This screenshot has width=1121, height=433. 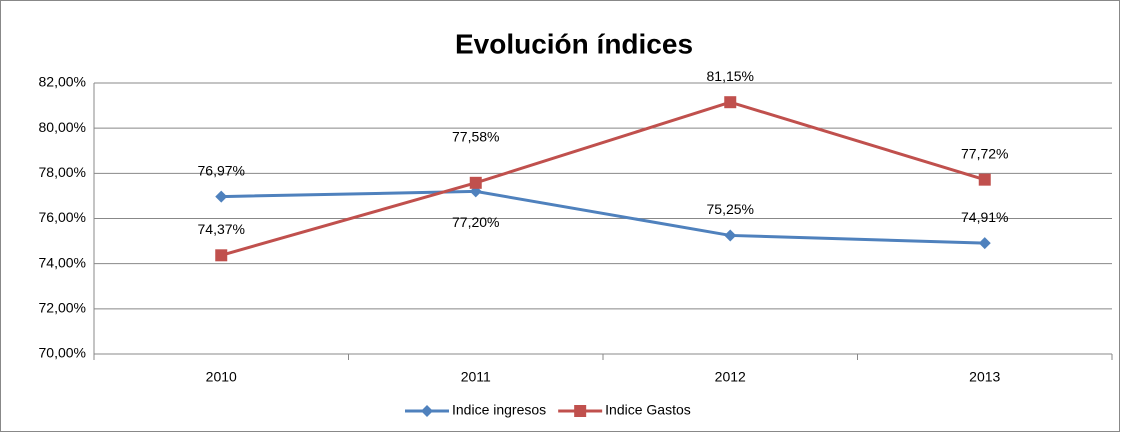 I want to click on y-tick-label: 78,00%, so click(x=62, y=172).